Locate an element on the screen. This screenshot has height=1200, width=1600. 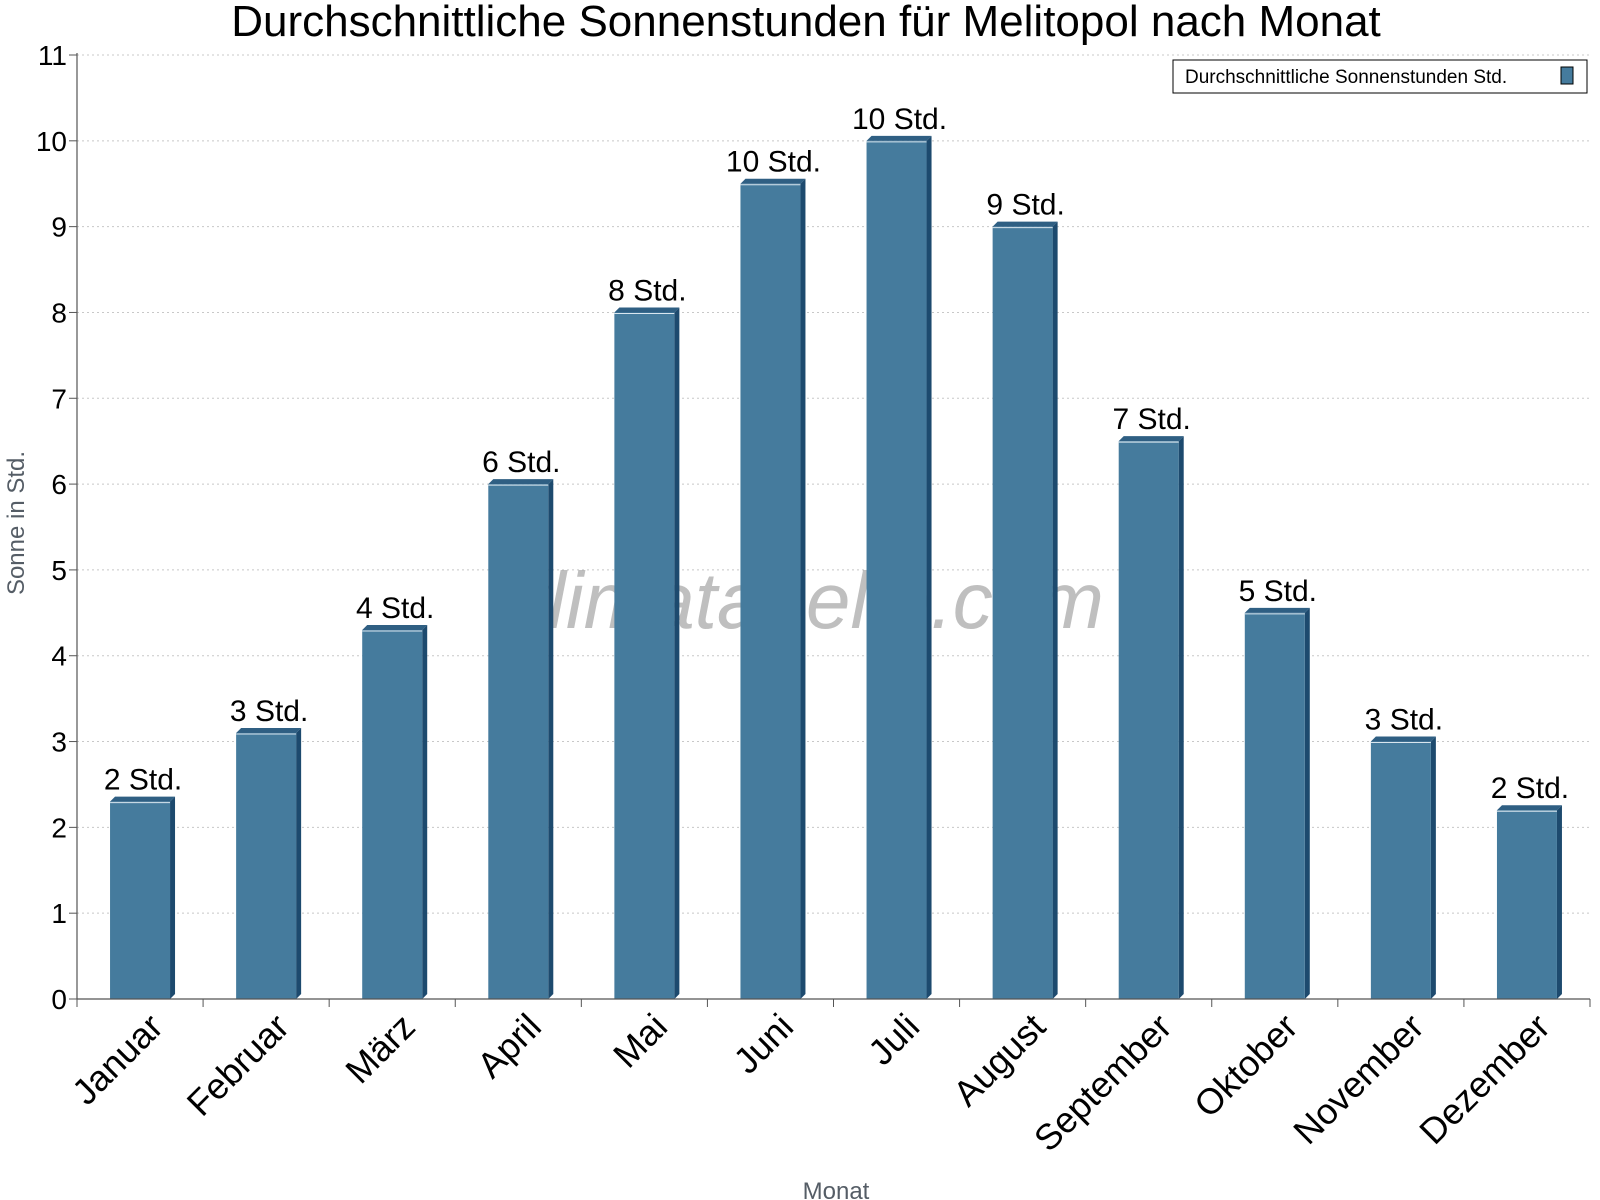
bar-side-Mai is located at coordinates (677, 653).